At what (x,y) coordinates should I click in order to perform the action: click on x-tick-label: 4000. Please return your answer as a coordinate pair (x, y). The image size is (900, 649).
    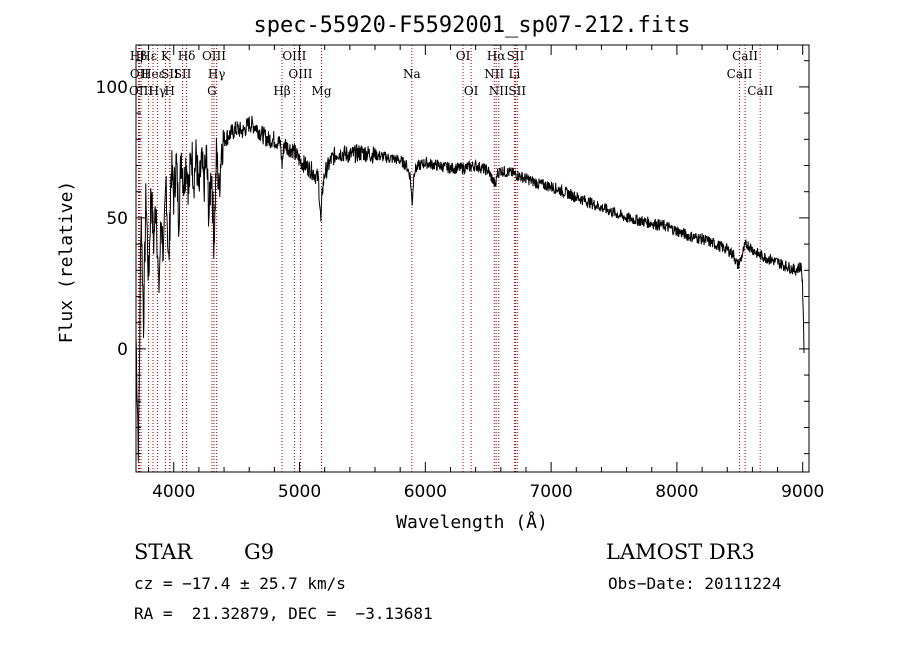
    Looking at the image, I should click on (173, 492).